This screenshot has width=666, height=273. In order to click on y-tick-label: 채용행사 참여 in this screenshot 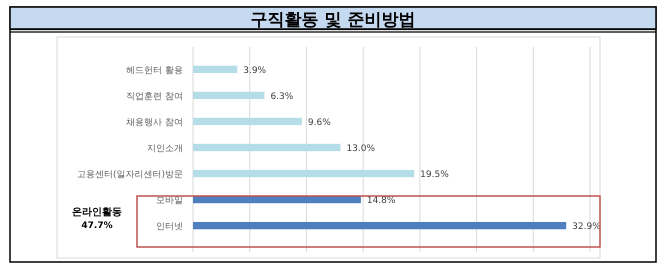, I will do `click(154, 123)`.